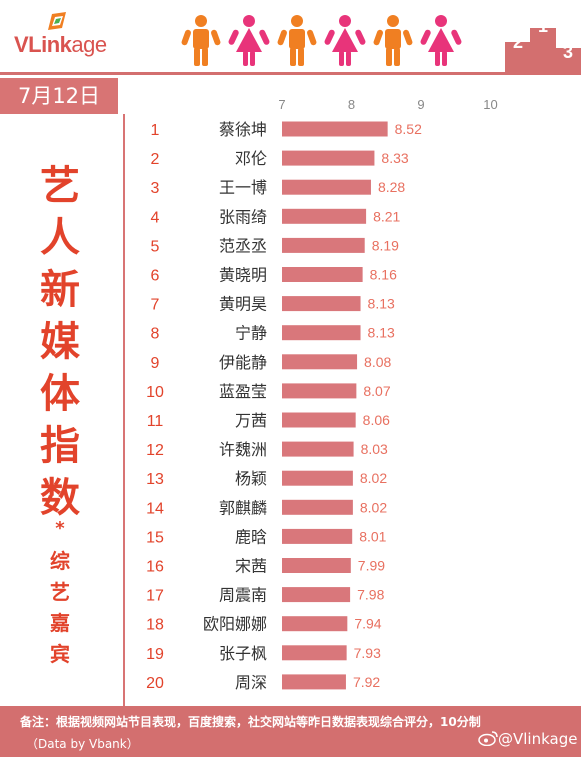 This screenshot has height=757, width=581. What do you see at coordinates (408, 129) in the screenshot?
I see `score-label: 8.52` at bounding box center [408, 129].